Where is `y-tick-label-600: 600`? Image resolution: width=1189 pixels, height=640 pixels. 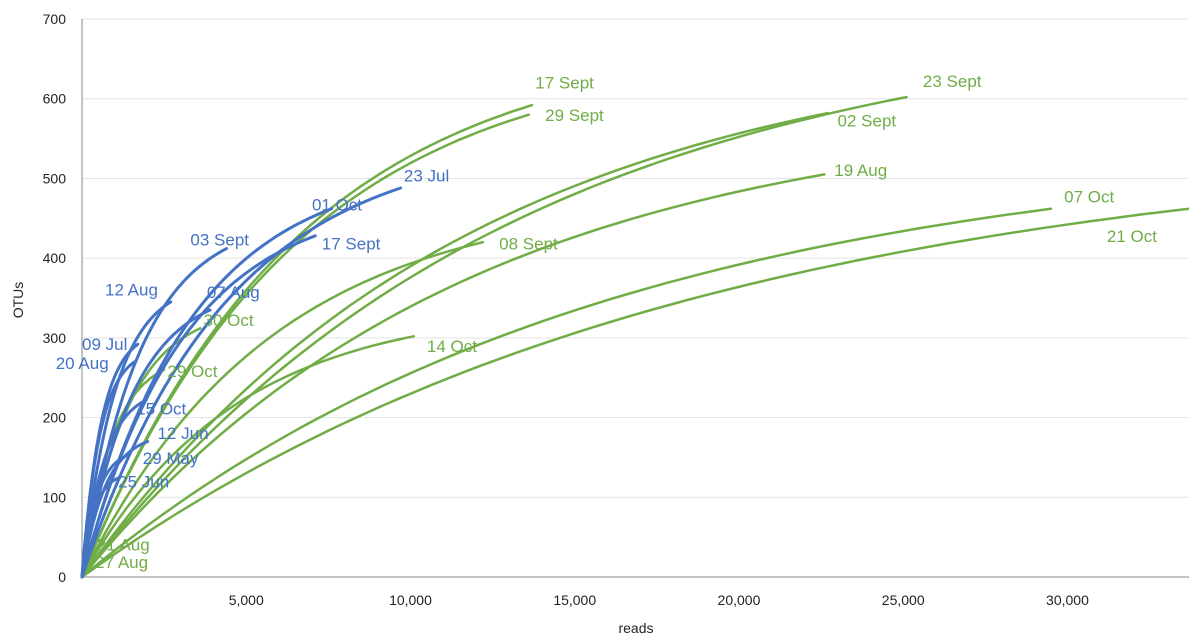 y-tick-label-600: 600 is located at coordinates (55, 99).